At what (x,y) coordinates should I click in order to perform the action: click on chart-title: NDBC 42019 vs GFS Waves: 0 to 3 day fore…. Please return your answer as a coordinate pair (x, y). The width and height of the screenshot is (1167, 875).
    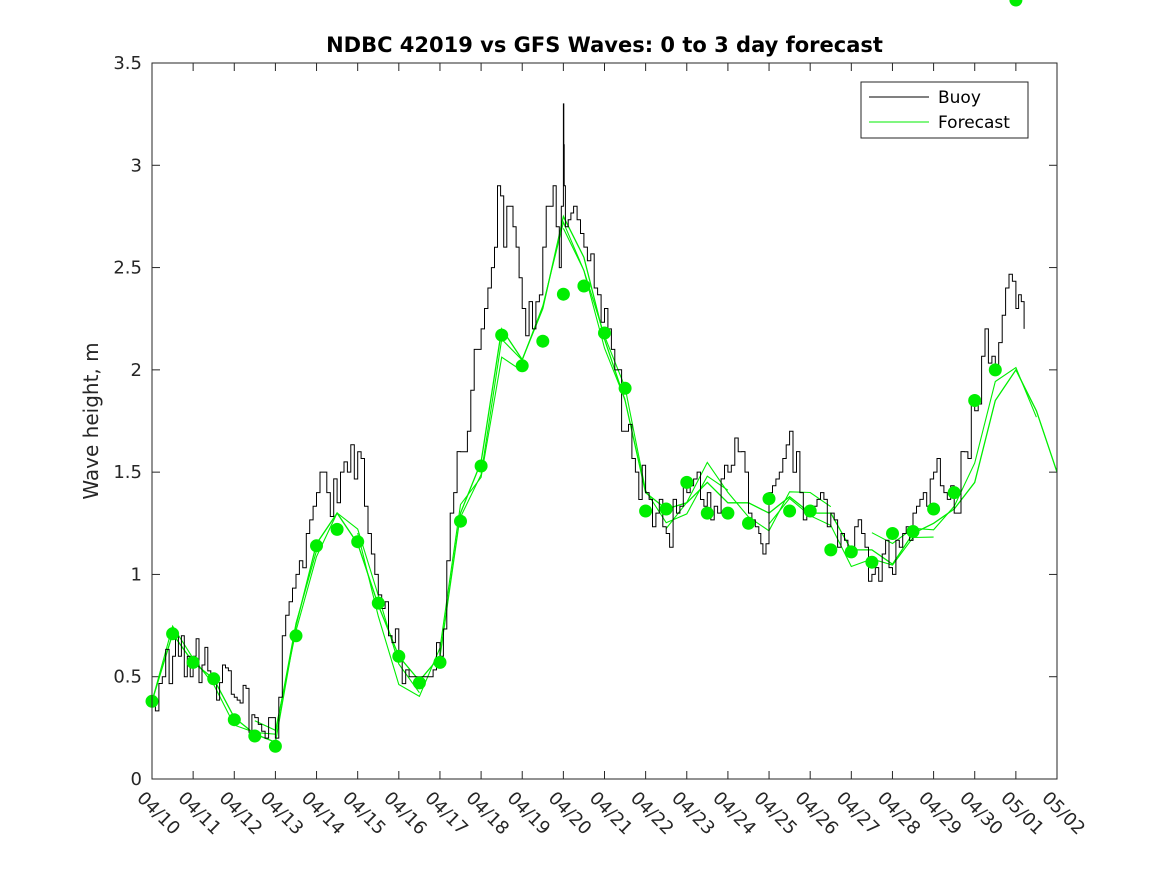
    Looking at the image, I should click on (604, 45).